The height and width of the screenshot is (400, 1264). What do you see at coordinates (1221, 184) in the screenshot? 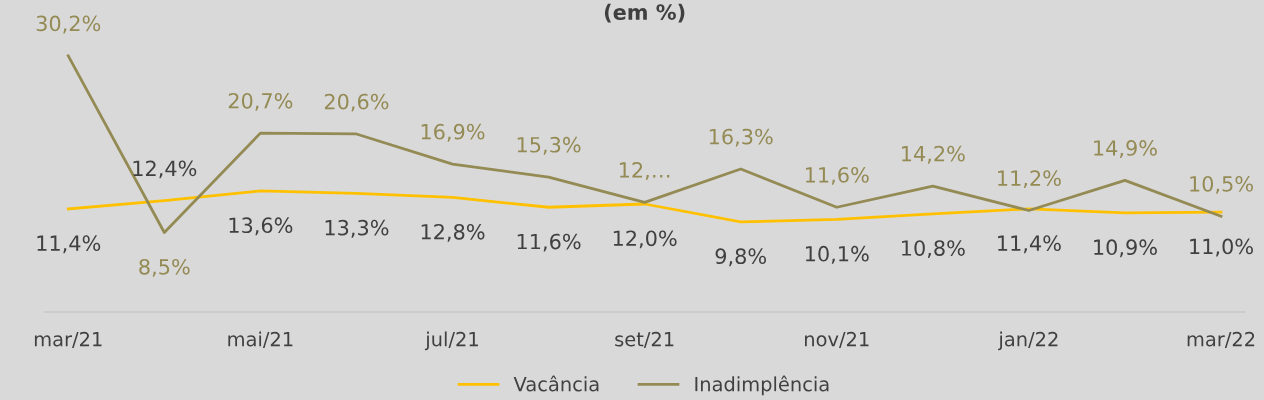
I see `data-label: 10,5%` at bounding box center [1221, 184].